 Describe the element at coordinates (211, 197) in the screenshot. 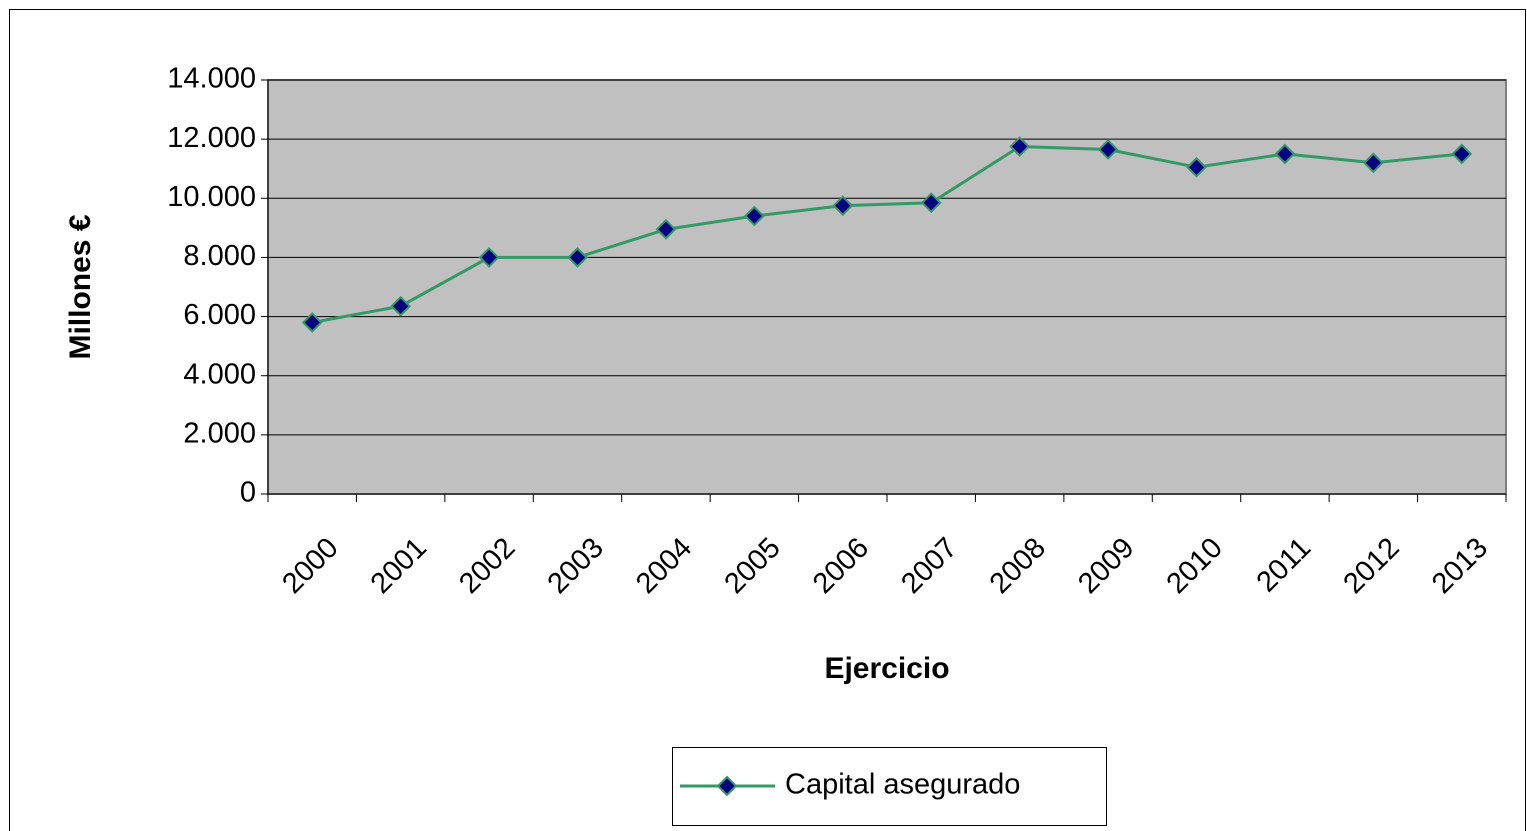

I see `y-tick-label: 10.000` at that location.